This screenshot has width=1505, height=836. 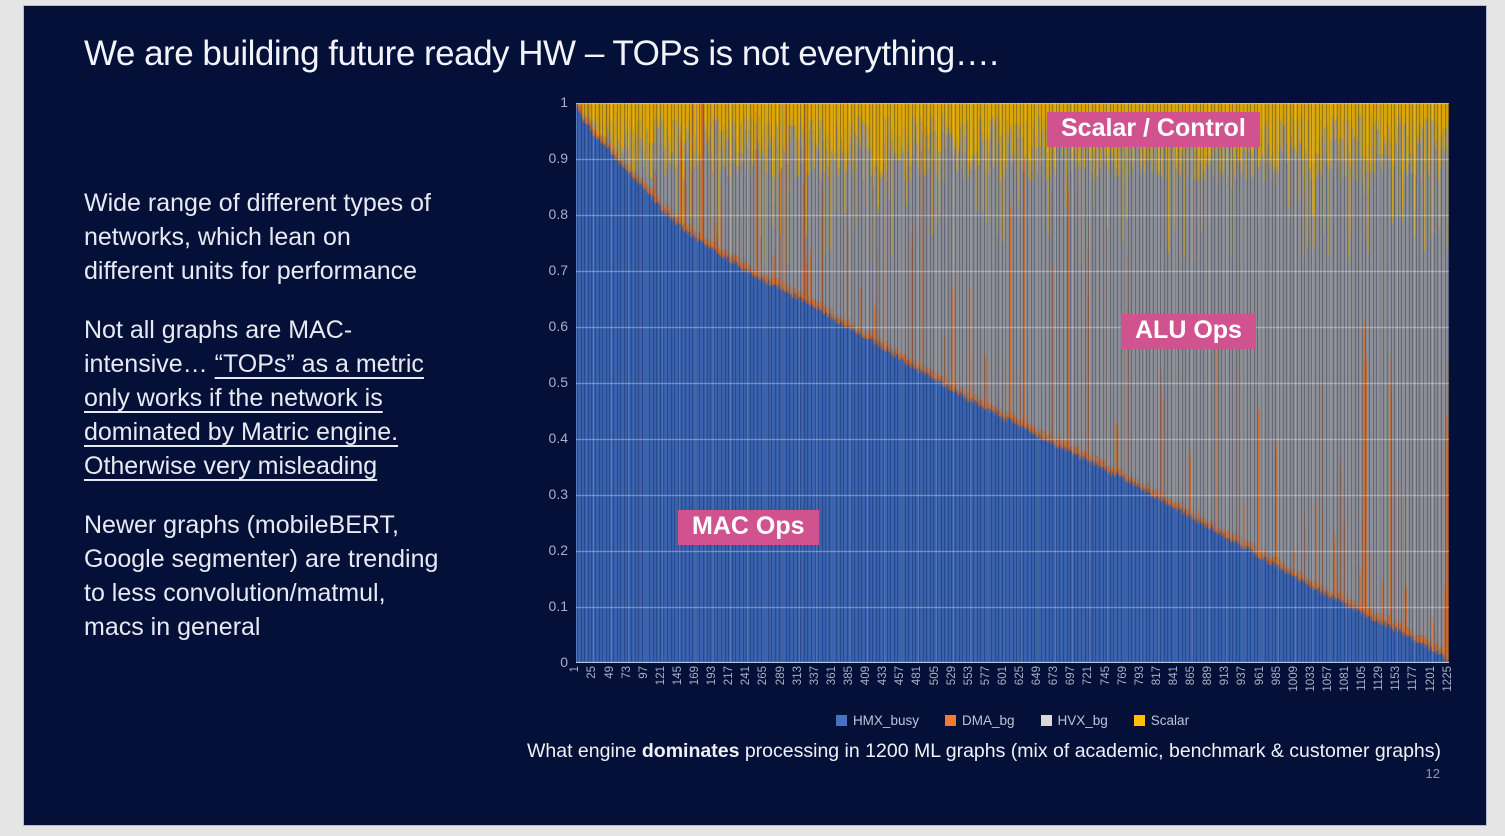 I want to click on y-axis-tick-label: 0.4, so click(x=558, y=438).